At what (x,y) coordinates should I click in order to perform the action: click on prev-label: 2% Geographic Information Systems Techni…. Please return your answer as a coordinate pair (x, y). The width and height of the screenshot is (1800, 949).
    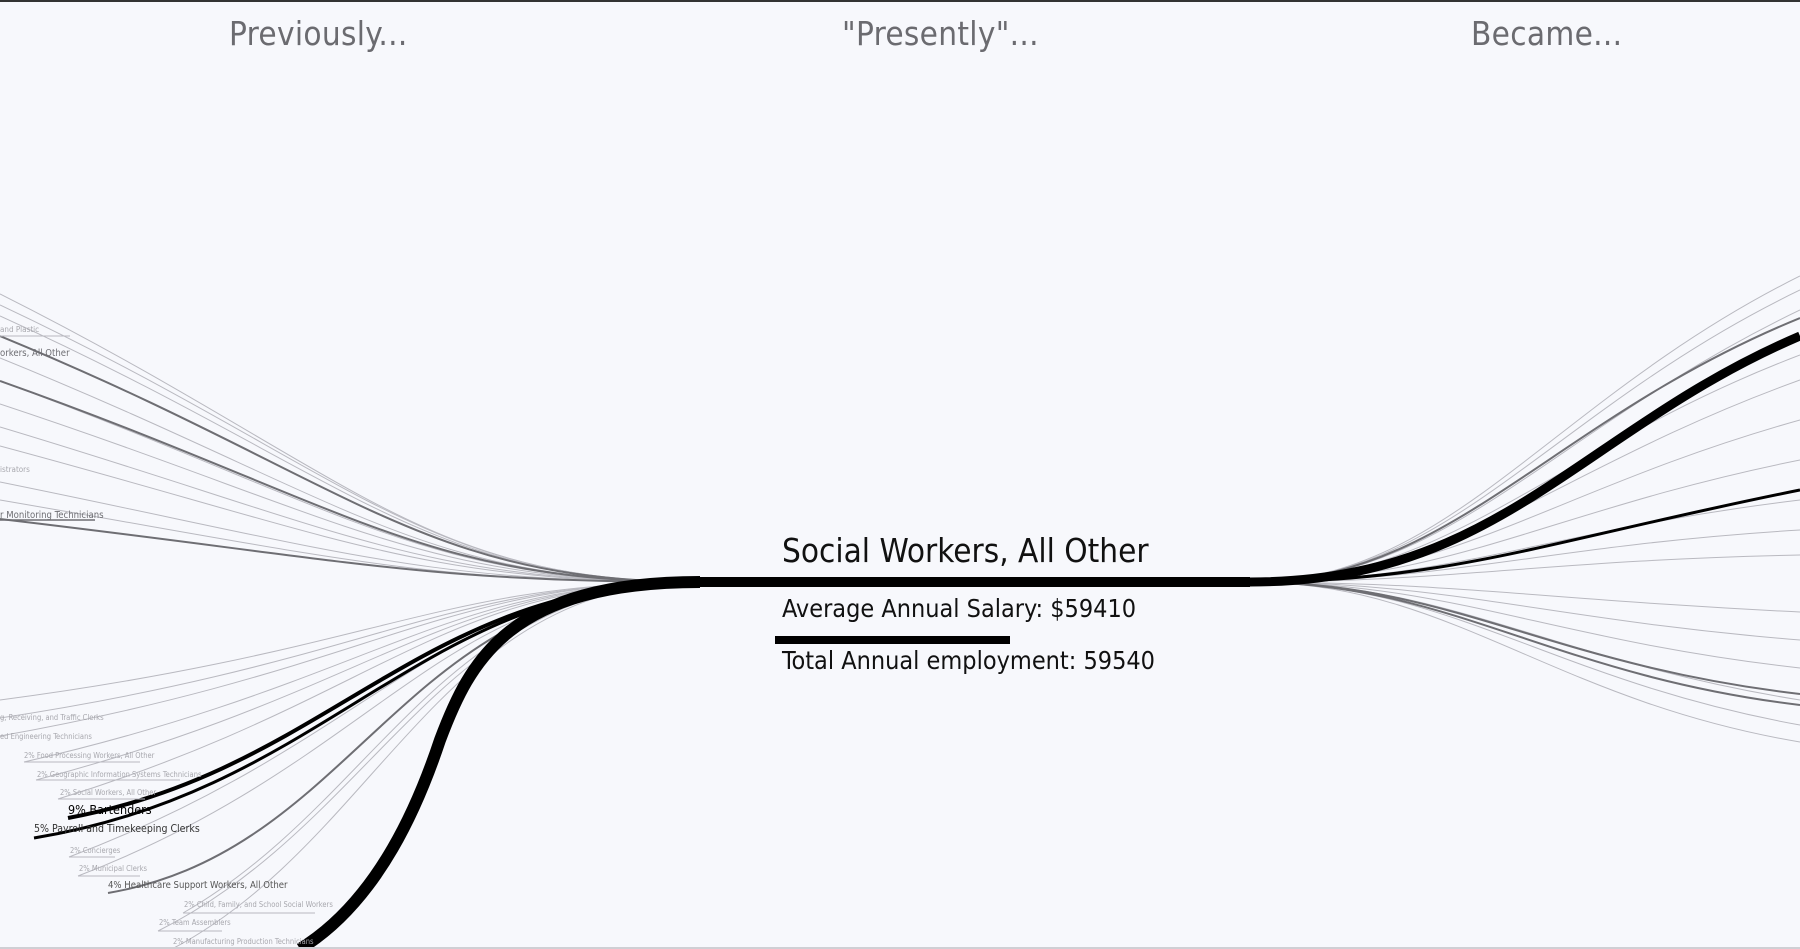
    Looking at the image, I should click on (119, 774).